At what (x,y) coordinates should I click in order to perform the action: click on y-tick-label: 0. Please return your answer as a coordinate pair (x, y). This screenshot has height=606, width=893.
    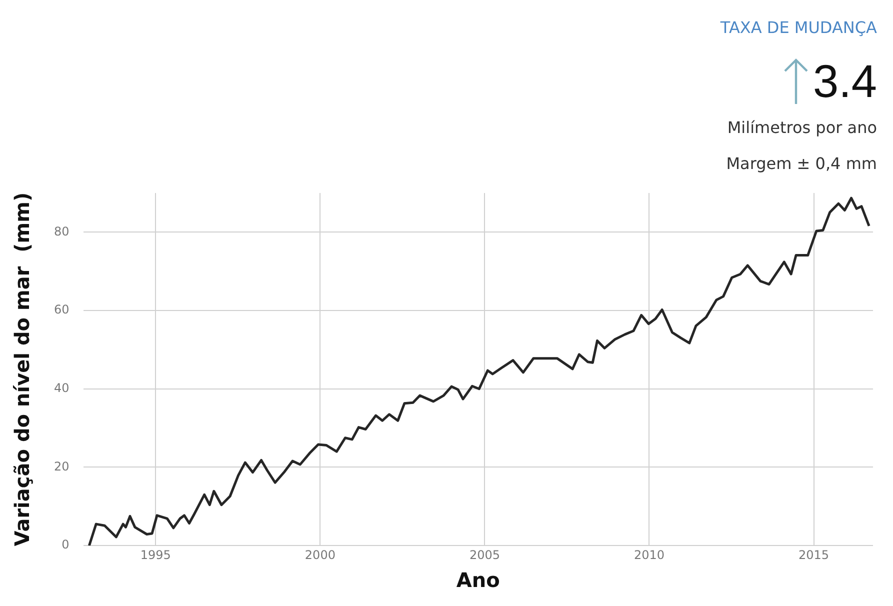
    Looking at the image, I should click on (66, 545).